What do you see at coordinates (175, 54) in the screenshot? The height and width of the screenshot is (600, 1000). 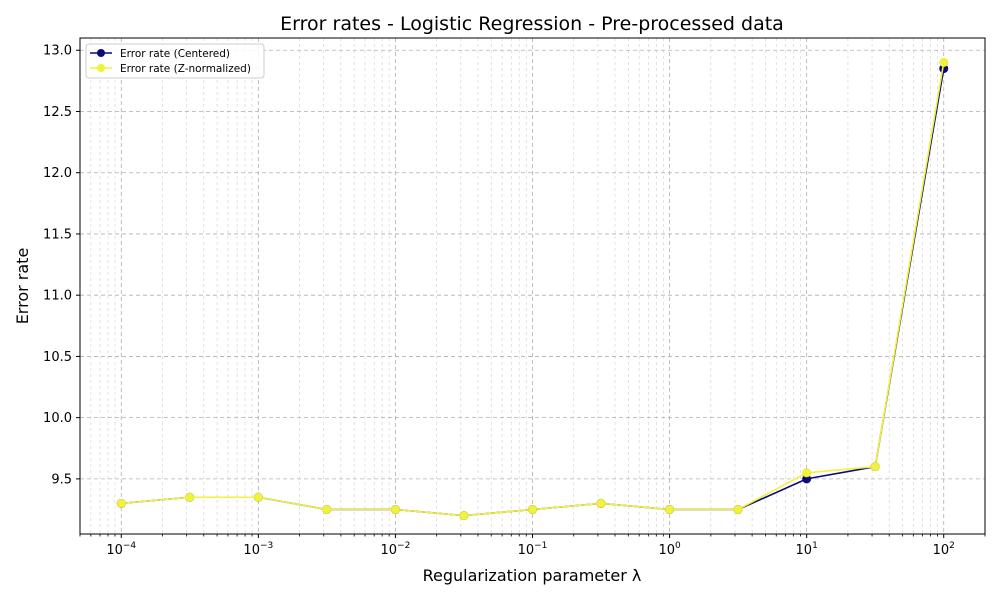 I see `legend-label-centered: Error rate (Centered)` at bounding box center [175, 54].